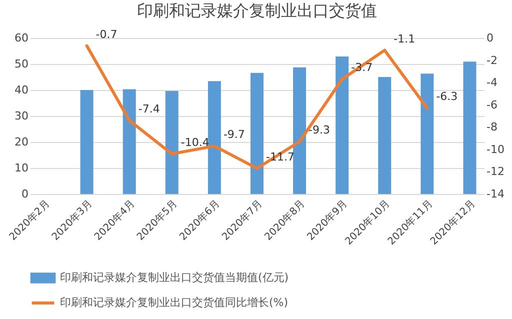 Image resolution: width=512 pixels, height=319 pixels. What do you see at coordinates (447, 97) in the screenshot?
I see `data-label: -6.3` at bounding box center [447, 97].